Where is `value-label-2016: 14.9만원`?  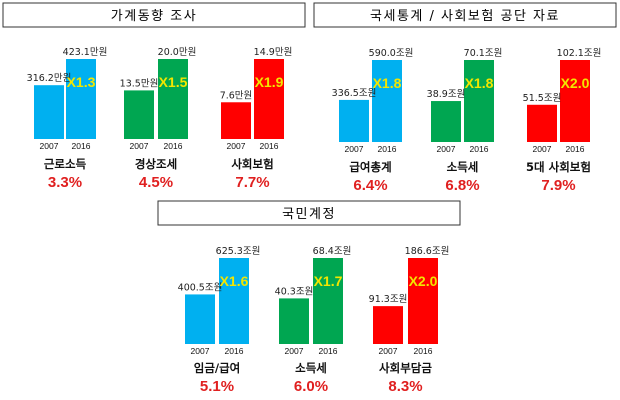
value-label-2016: 14.9만원 is located at coordinates (273, 52).